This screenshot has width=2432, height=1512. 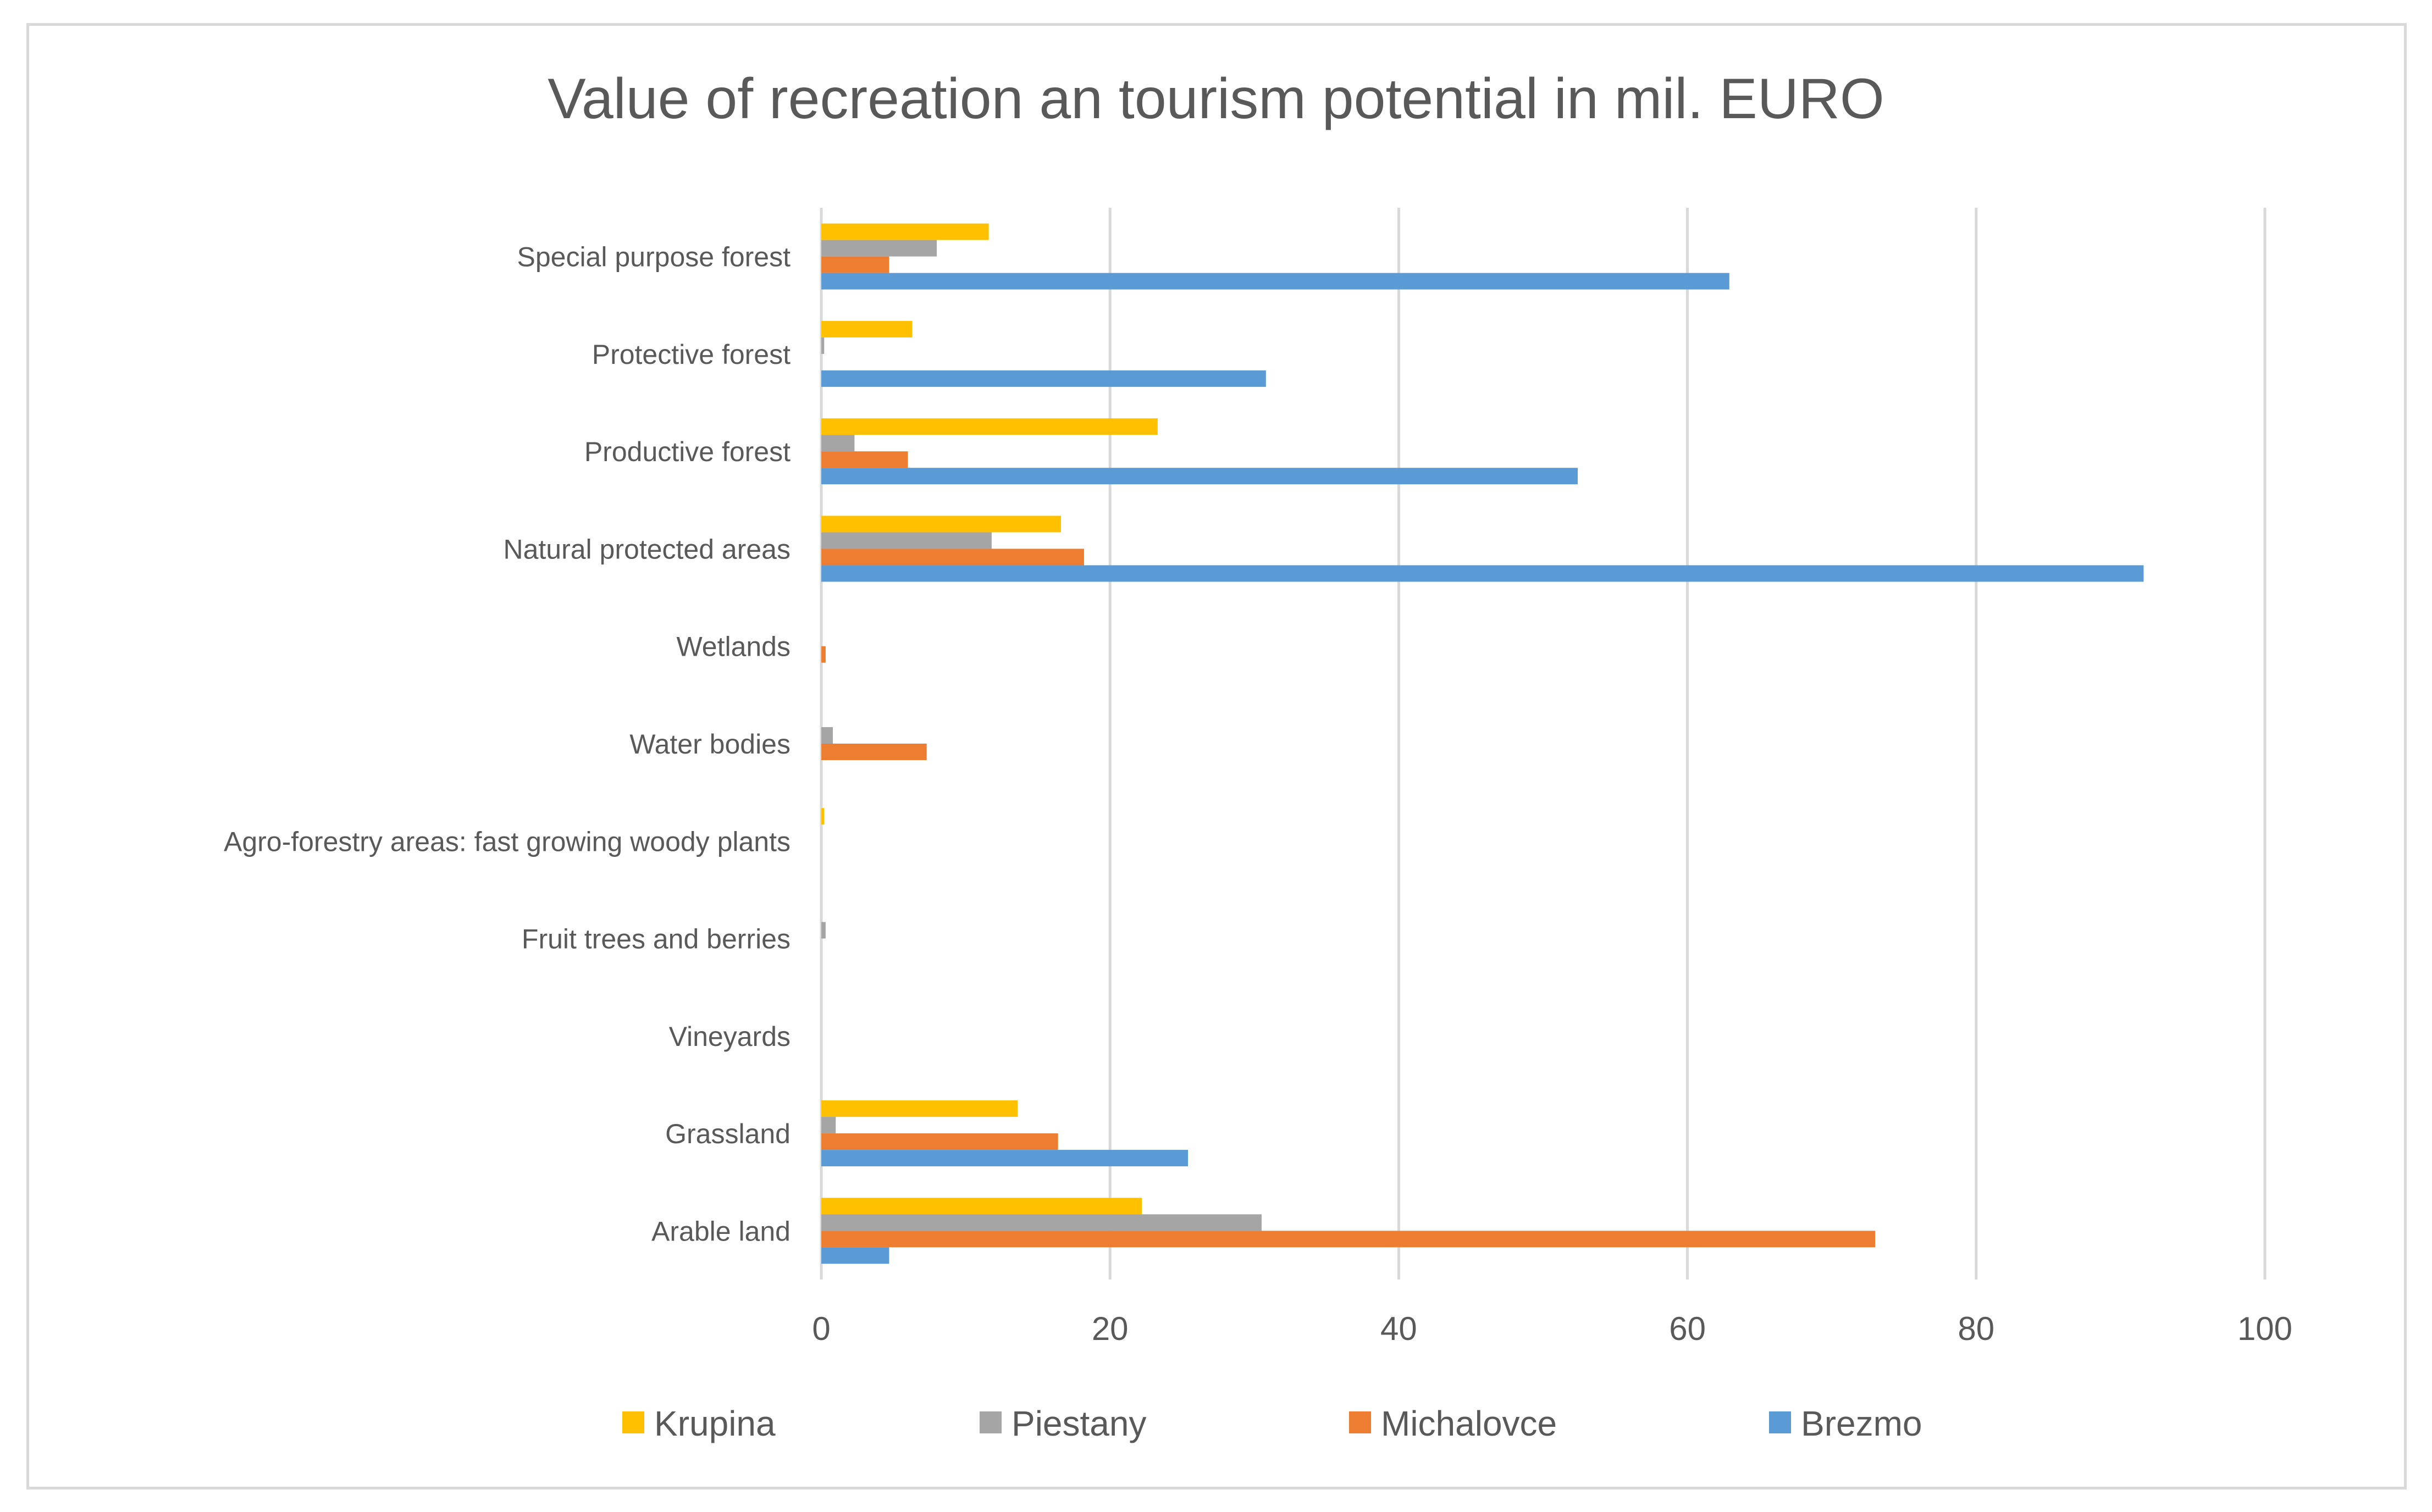 What do you see at coordinates (1398, 1328) in the screenshot?
I see `x-tick-label-40: 40` at bounding box center [1398, 1328].